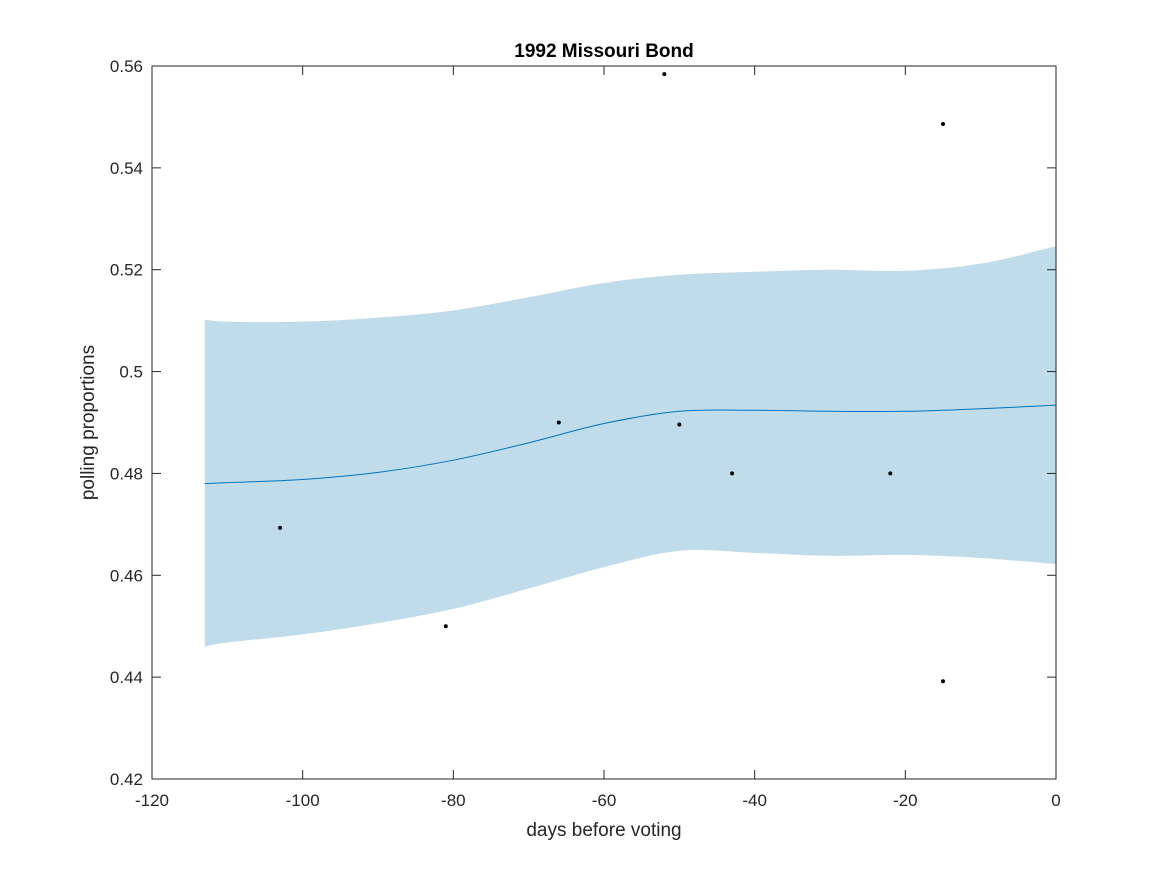 The image size is (1167, 875). I want to click on x-tick-label: -120, so click(152, 800).